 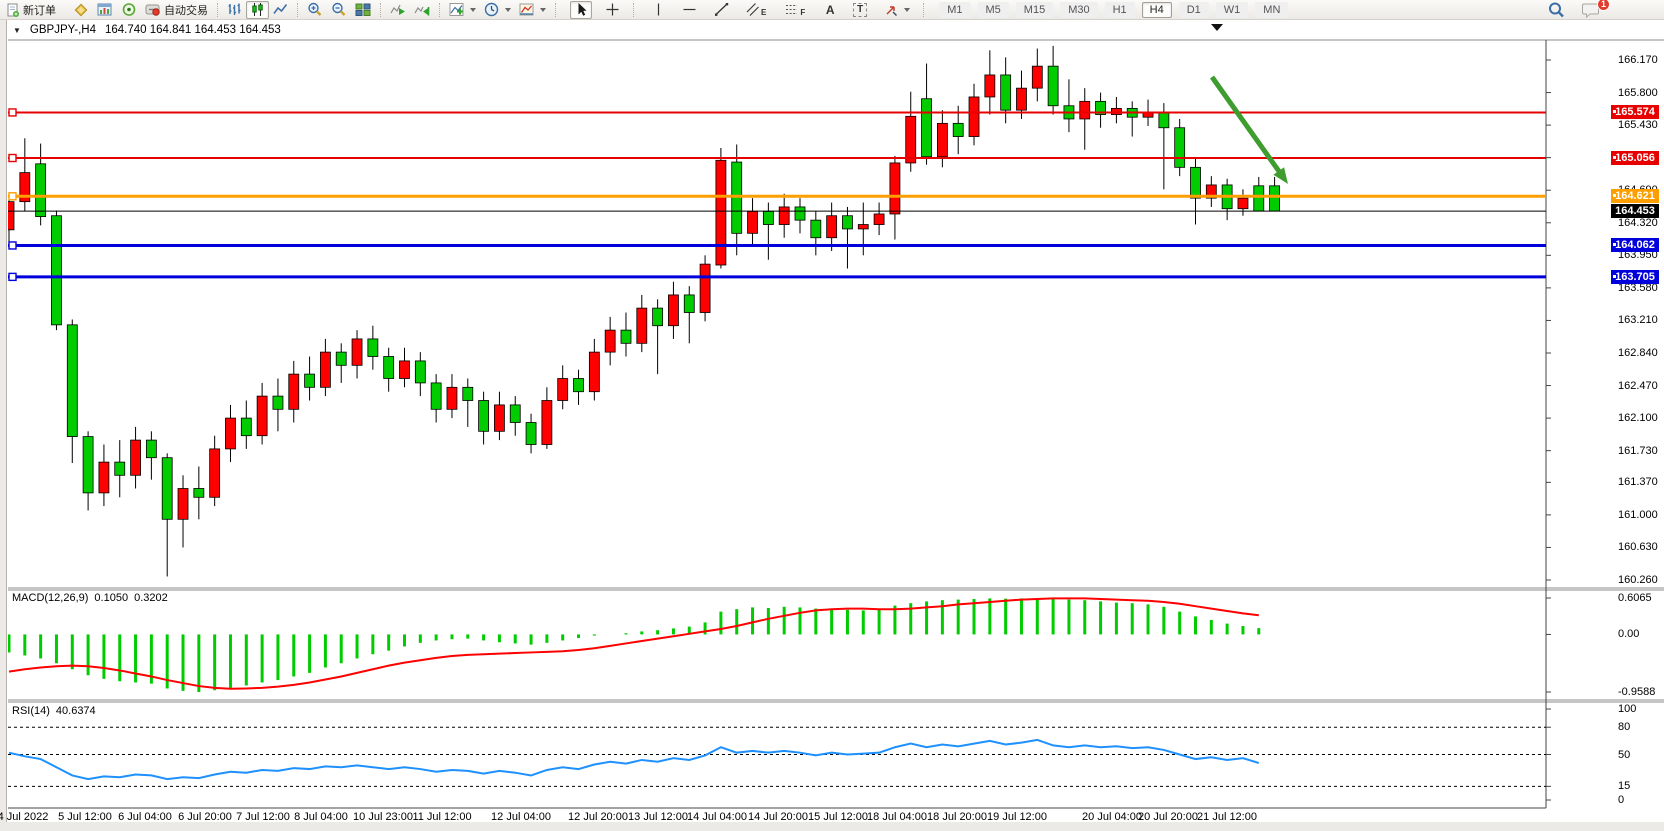 What do you see at coordinates (1245, 125) in the screenshot?
I see `trend-arrow-line` at bounding box center [1245, 125].